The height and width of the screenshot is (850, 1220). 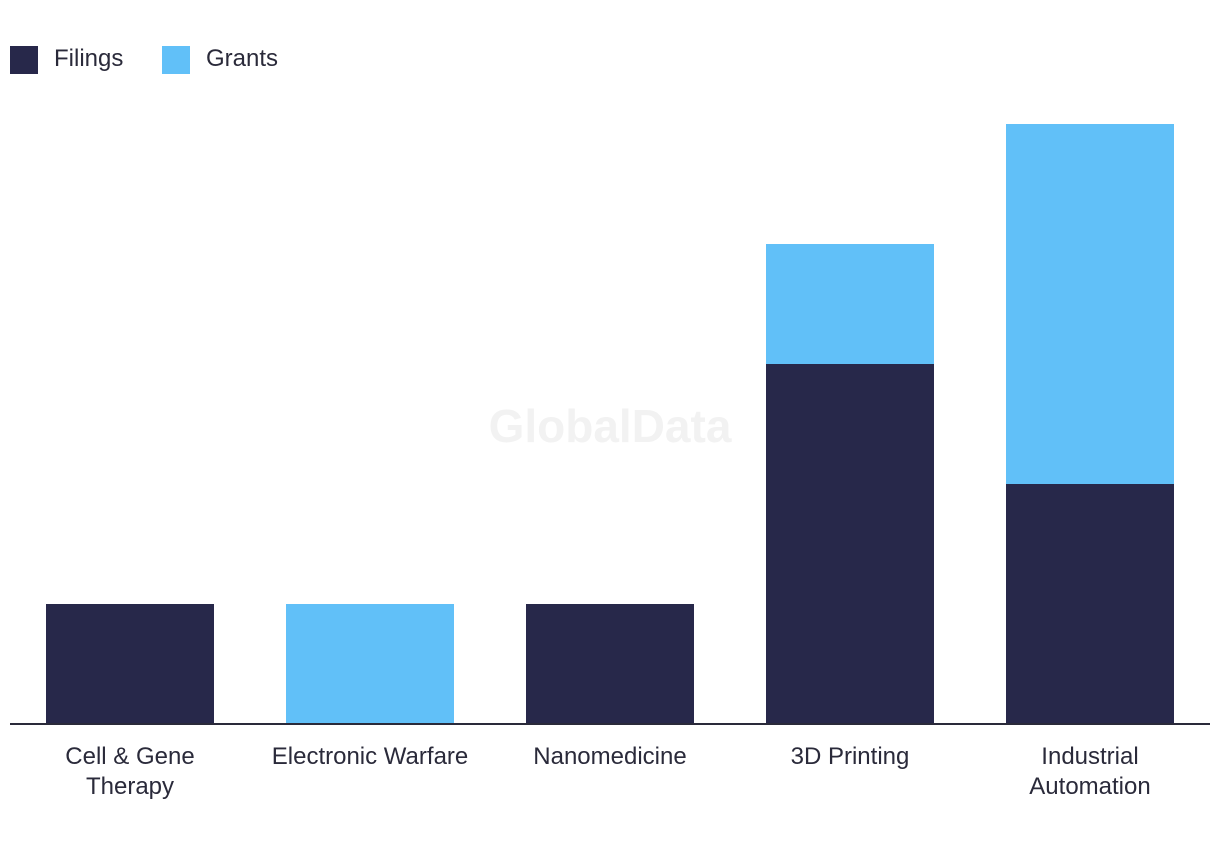 What do you see at coordinates (609, 756) in the screenshot?
I see `x-tick-label-nanomedicine: Nanomedicine` at bounding box center [609, 756].